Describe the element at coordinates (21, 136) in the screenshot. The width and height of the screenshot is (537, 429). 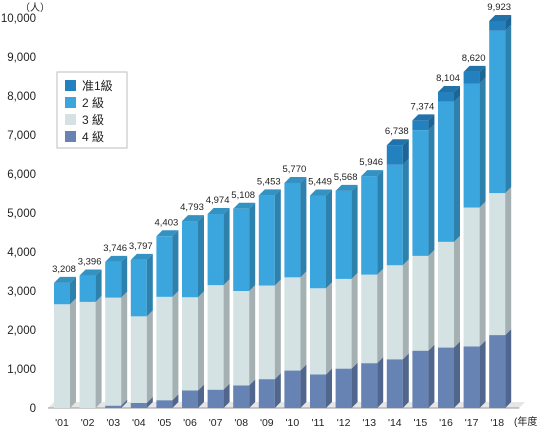
I see `y-tick-label: 7,000` at that location.